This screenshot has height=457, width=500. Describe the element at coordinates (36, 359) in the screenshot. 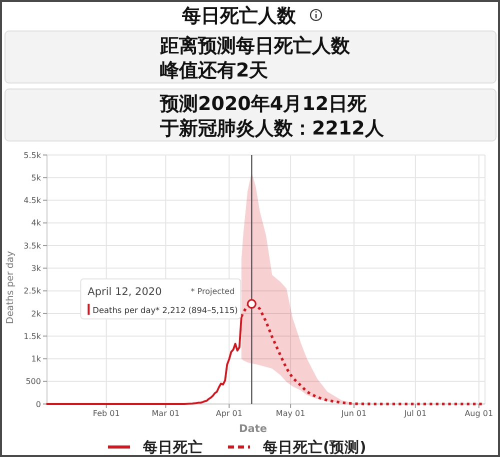

I see `y-tick-label: 1k` at that location.